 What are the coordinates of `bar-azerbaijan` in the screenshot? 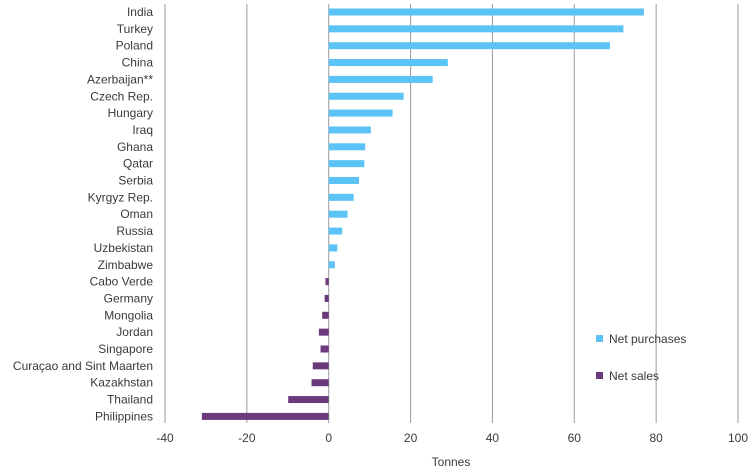 It's located at (380, 79).